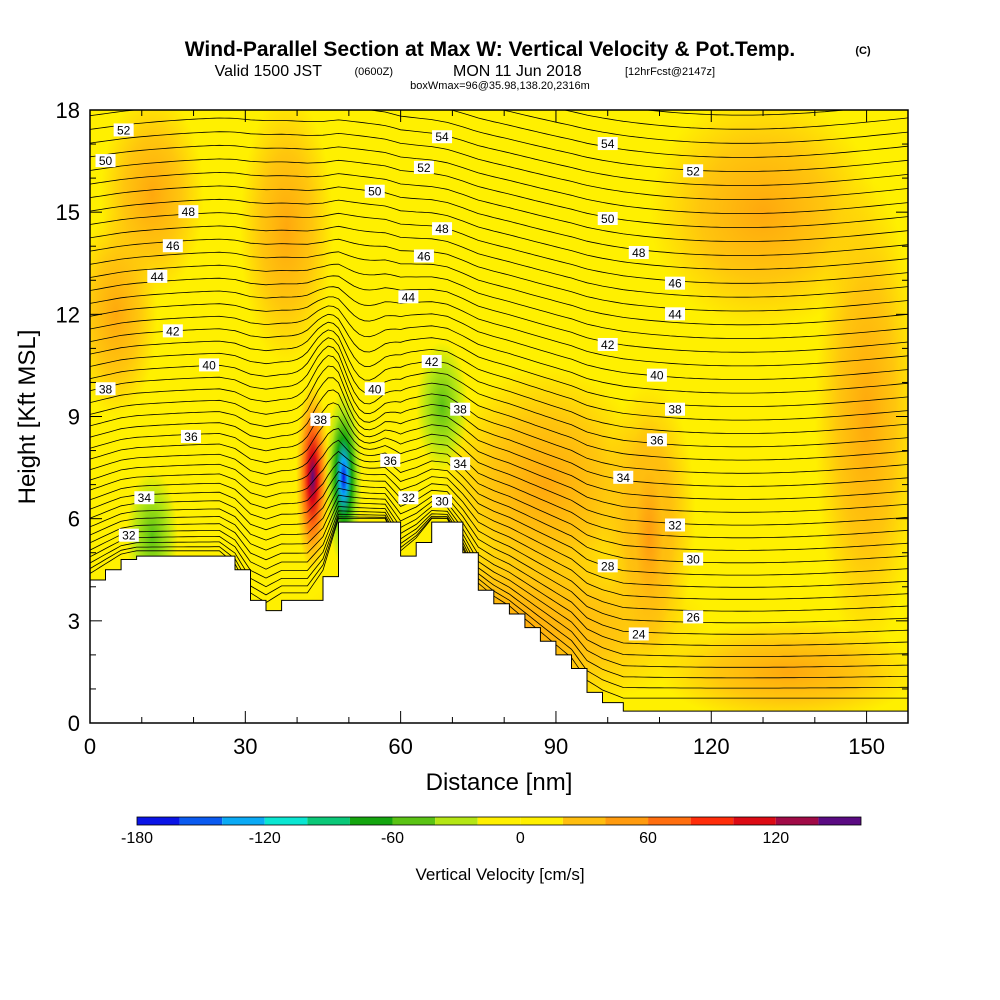 Image resolution: width=1000 pixels, height=1000 pixels. What do you see at coordinates (287, 238) in the screenshot?
I see `weak-updraft-region` at bounding box center [287, 238].